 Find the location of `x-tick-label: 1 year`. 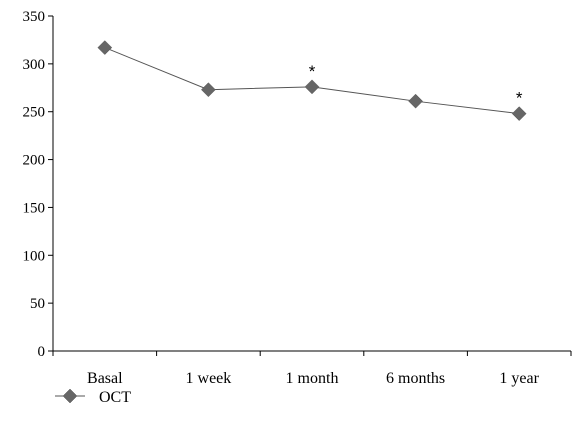

x-tick-label: 1 year is located at coordinates (519, 378).